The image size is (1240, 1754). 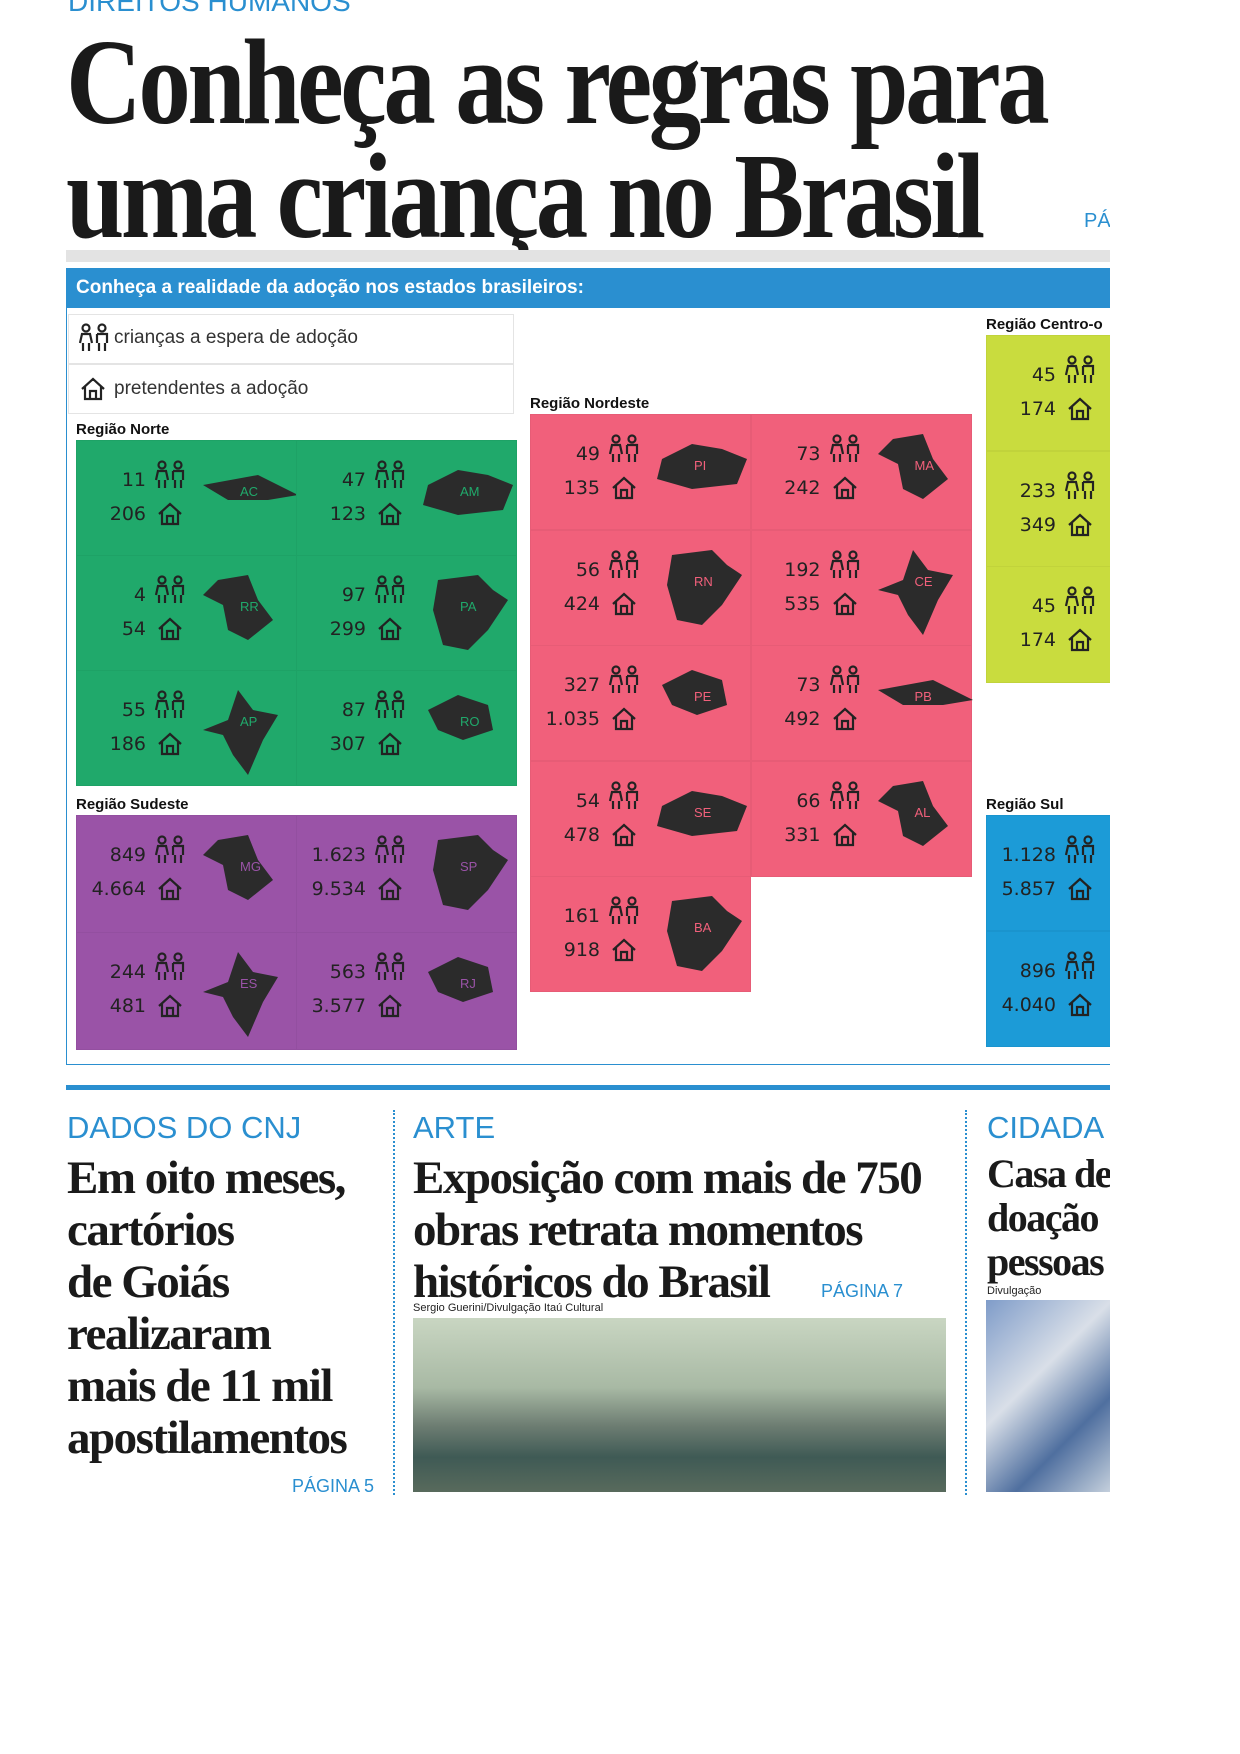 What do you see at coordinates (638, 1230) in the screenshot?
I see `article-headline: obras retrata momentos` at bounding box center [638, 1230].